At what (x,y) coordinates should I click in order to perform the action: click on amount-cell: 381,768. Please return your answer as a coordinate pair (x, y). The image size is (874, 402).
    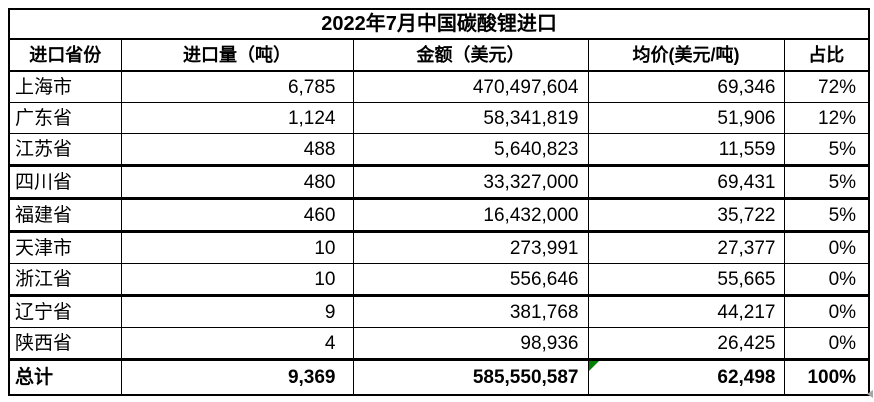
    Looking at the image, I should click on (470, 311).